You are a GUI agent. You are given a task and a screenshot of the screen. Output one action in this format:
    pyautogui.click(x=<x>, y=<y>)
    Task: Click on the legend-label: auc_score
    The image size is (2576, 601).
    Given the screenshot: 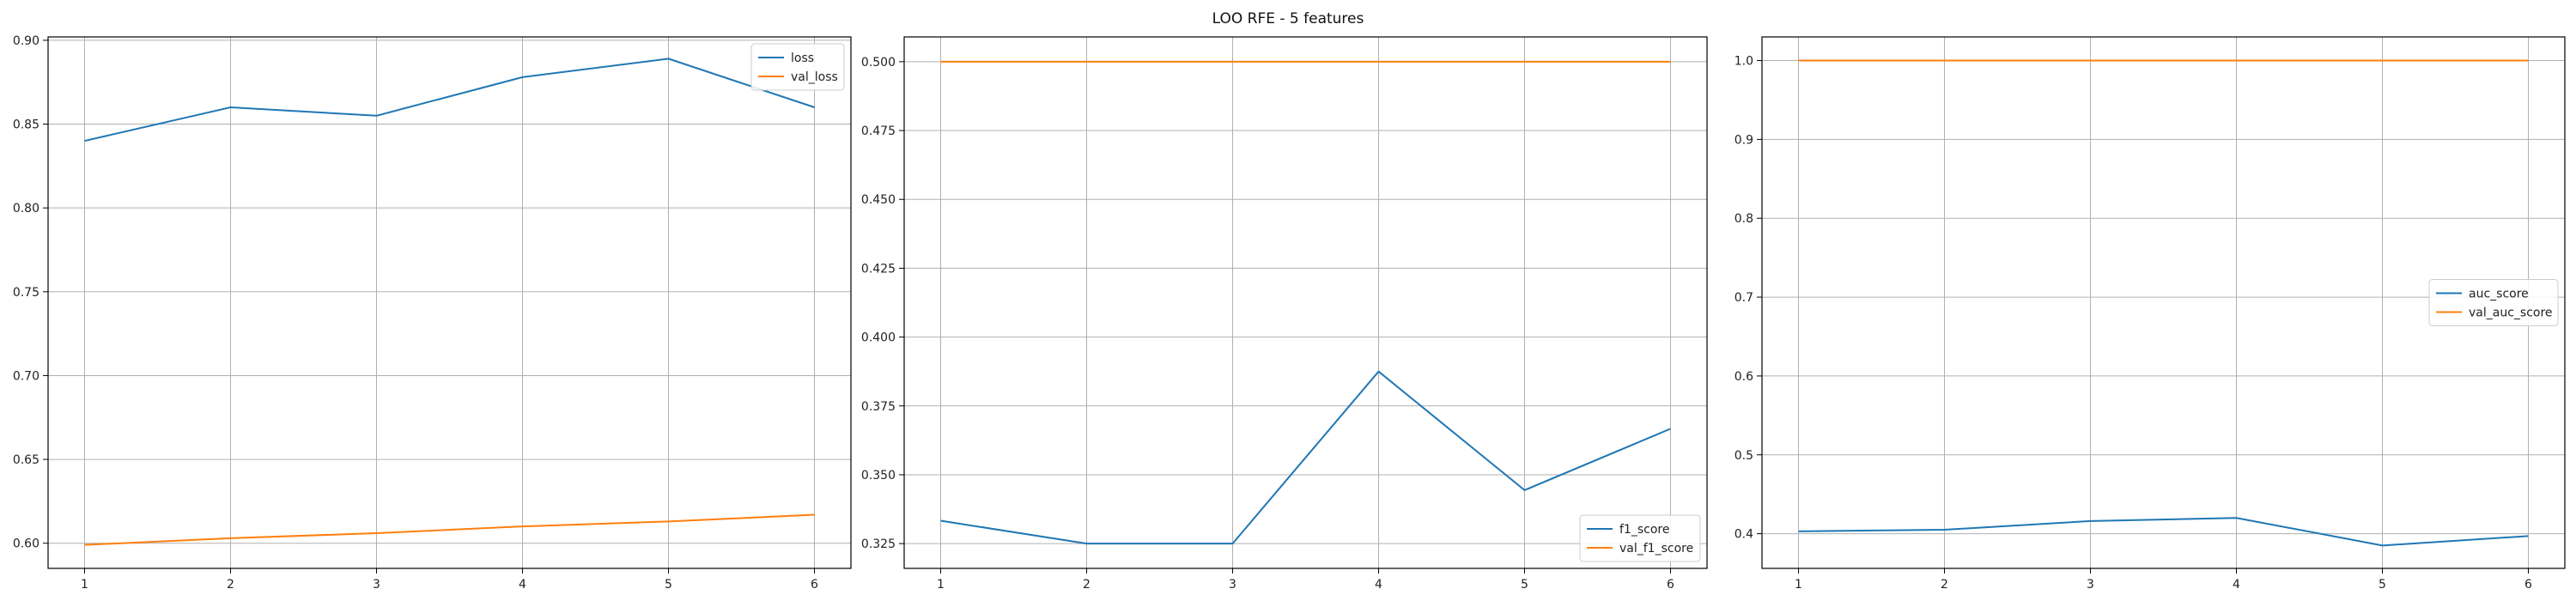 What is the action you would take?
    pyautogui.click(x=2499, y=294)
    